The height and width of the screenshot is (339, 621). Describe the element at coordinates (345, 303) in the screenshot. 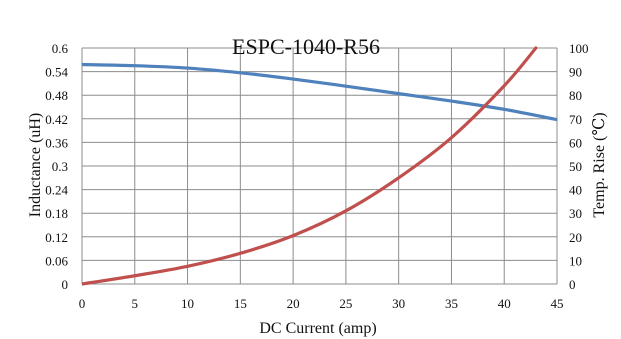

I see `x-tick-label: 25` at that location.